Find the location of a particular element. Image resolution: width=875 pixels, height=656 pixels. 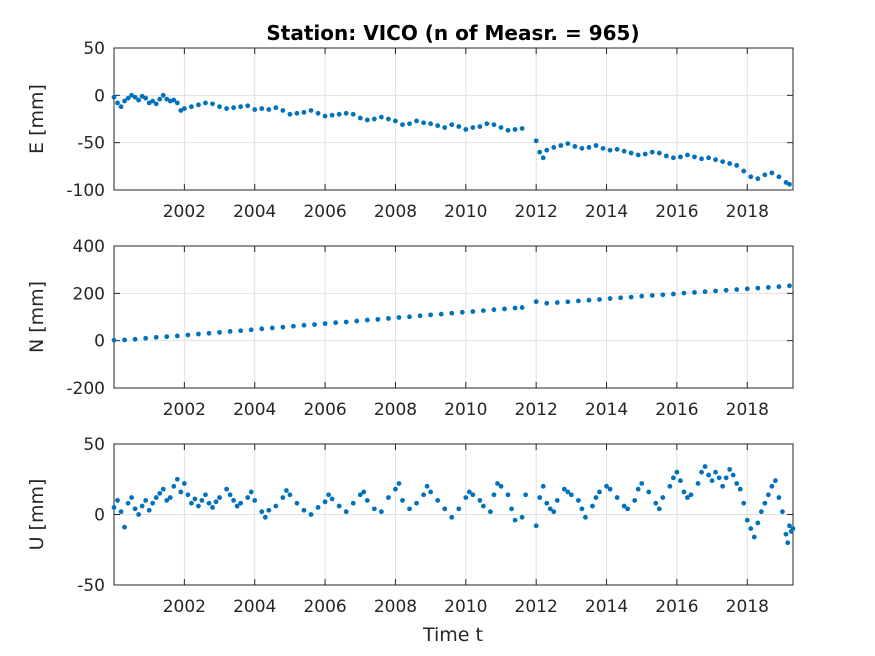

x-tick-label-up: 2010 is located at coordinates (465, 607).